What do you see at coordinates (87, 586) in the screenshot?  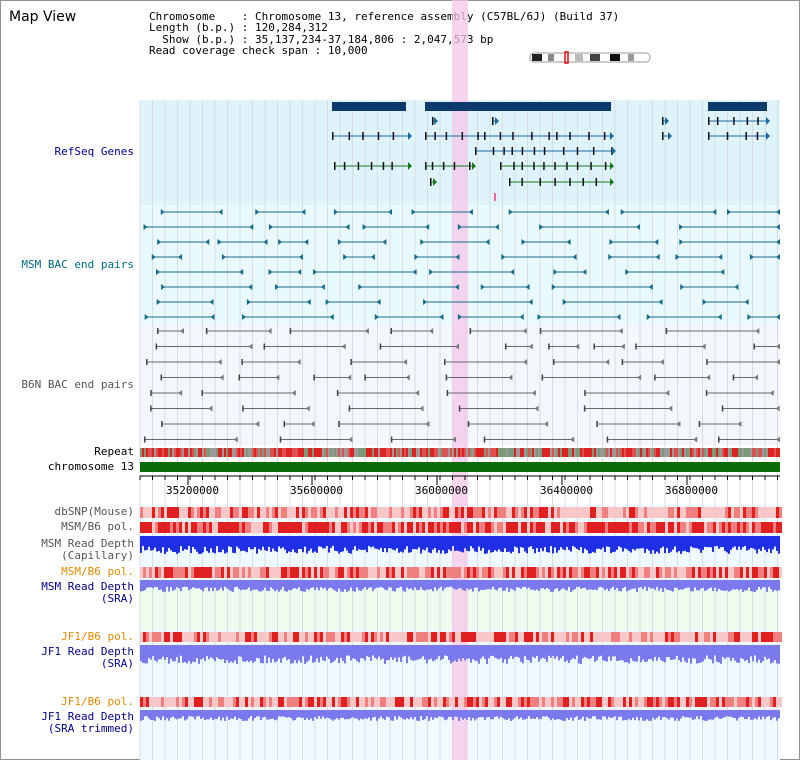 I see `track-label-msm-depth-sra: MSM Read Depth` at bounding box center [87, 586].